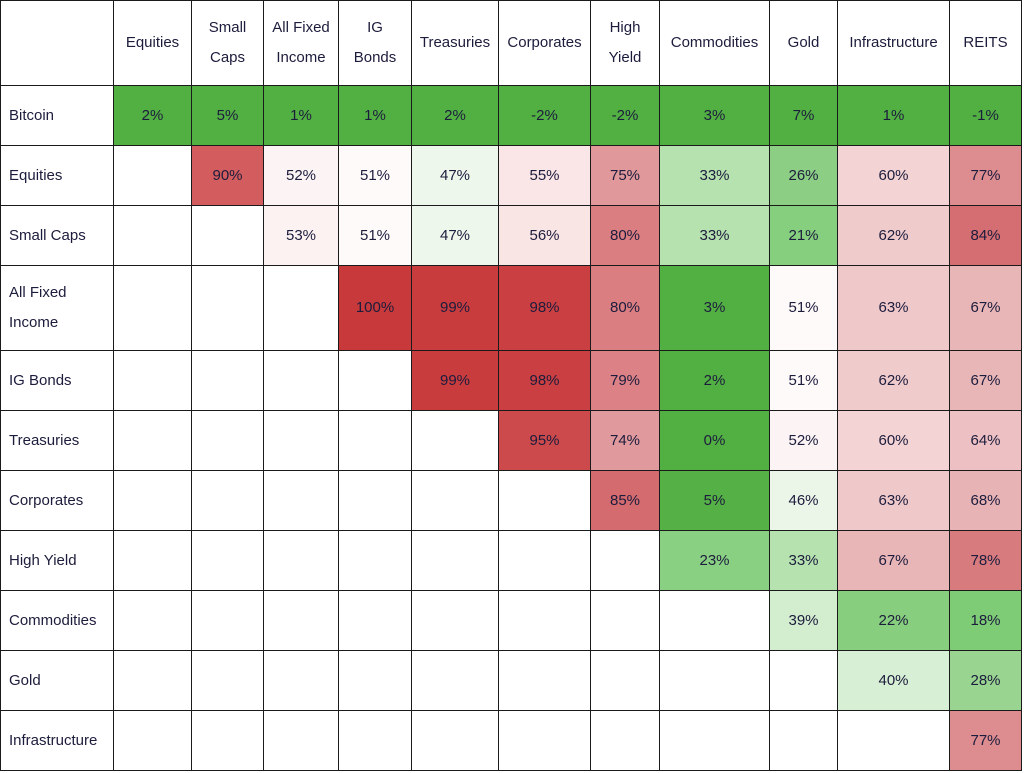  Describe the element at coordinates (893, 440) in the screenshot. I see `cell-treasuries-infrastructure: 60%` at that location.